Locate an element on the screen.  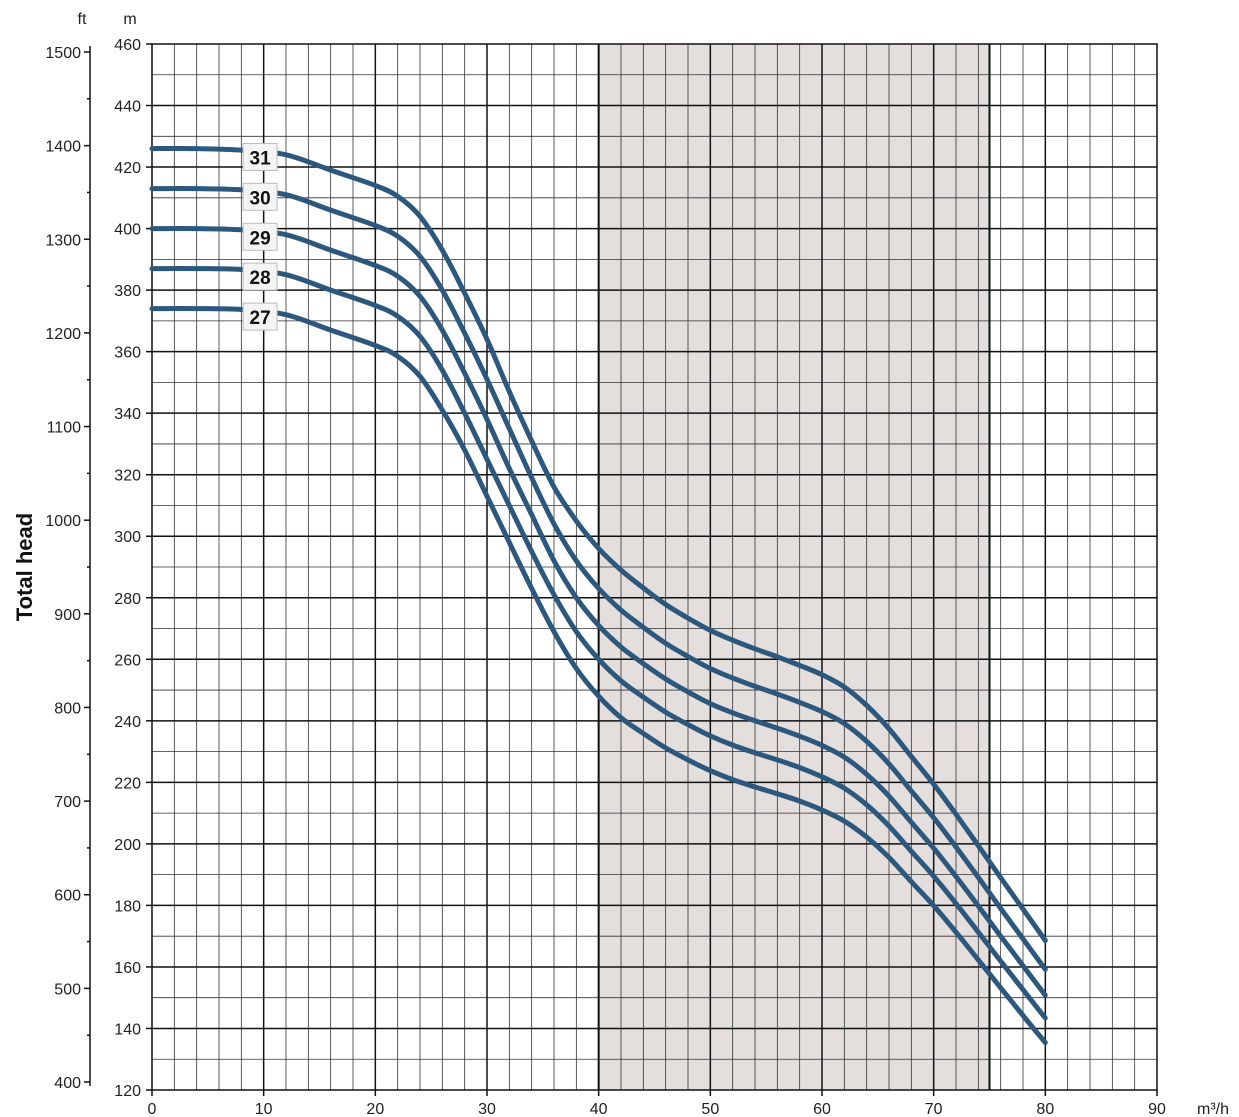
y-tick-label-m: 120 is located at coordinates (127, 1091).